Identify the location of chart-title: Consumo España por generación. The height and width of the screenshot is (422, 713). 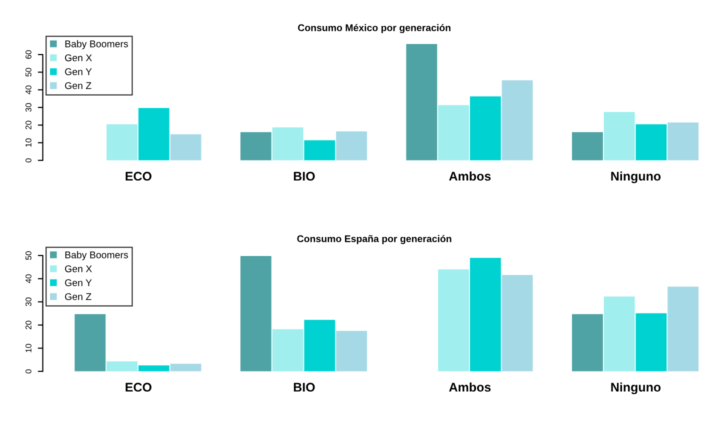
(374, 239).